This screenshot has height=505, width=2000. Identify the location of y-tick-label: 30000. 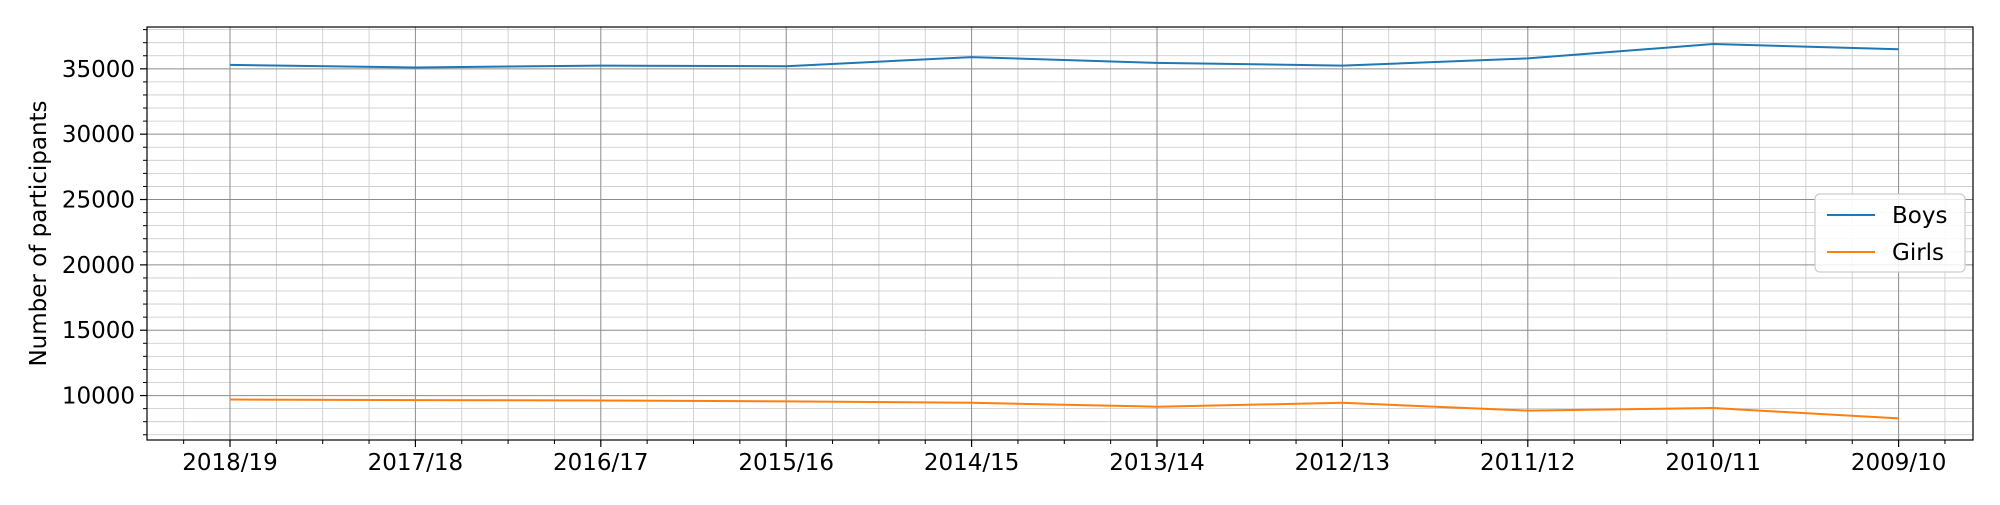
(98, 135).